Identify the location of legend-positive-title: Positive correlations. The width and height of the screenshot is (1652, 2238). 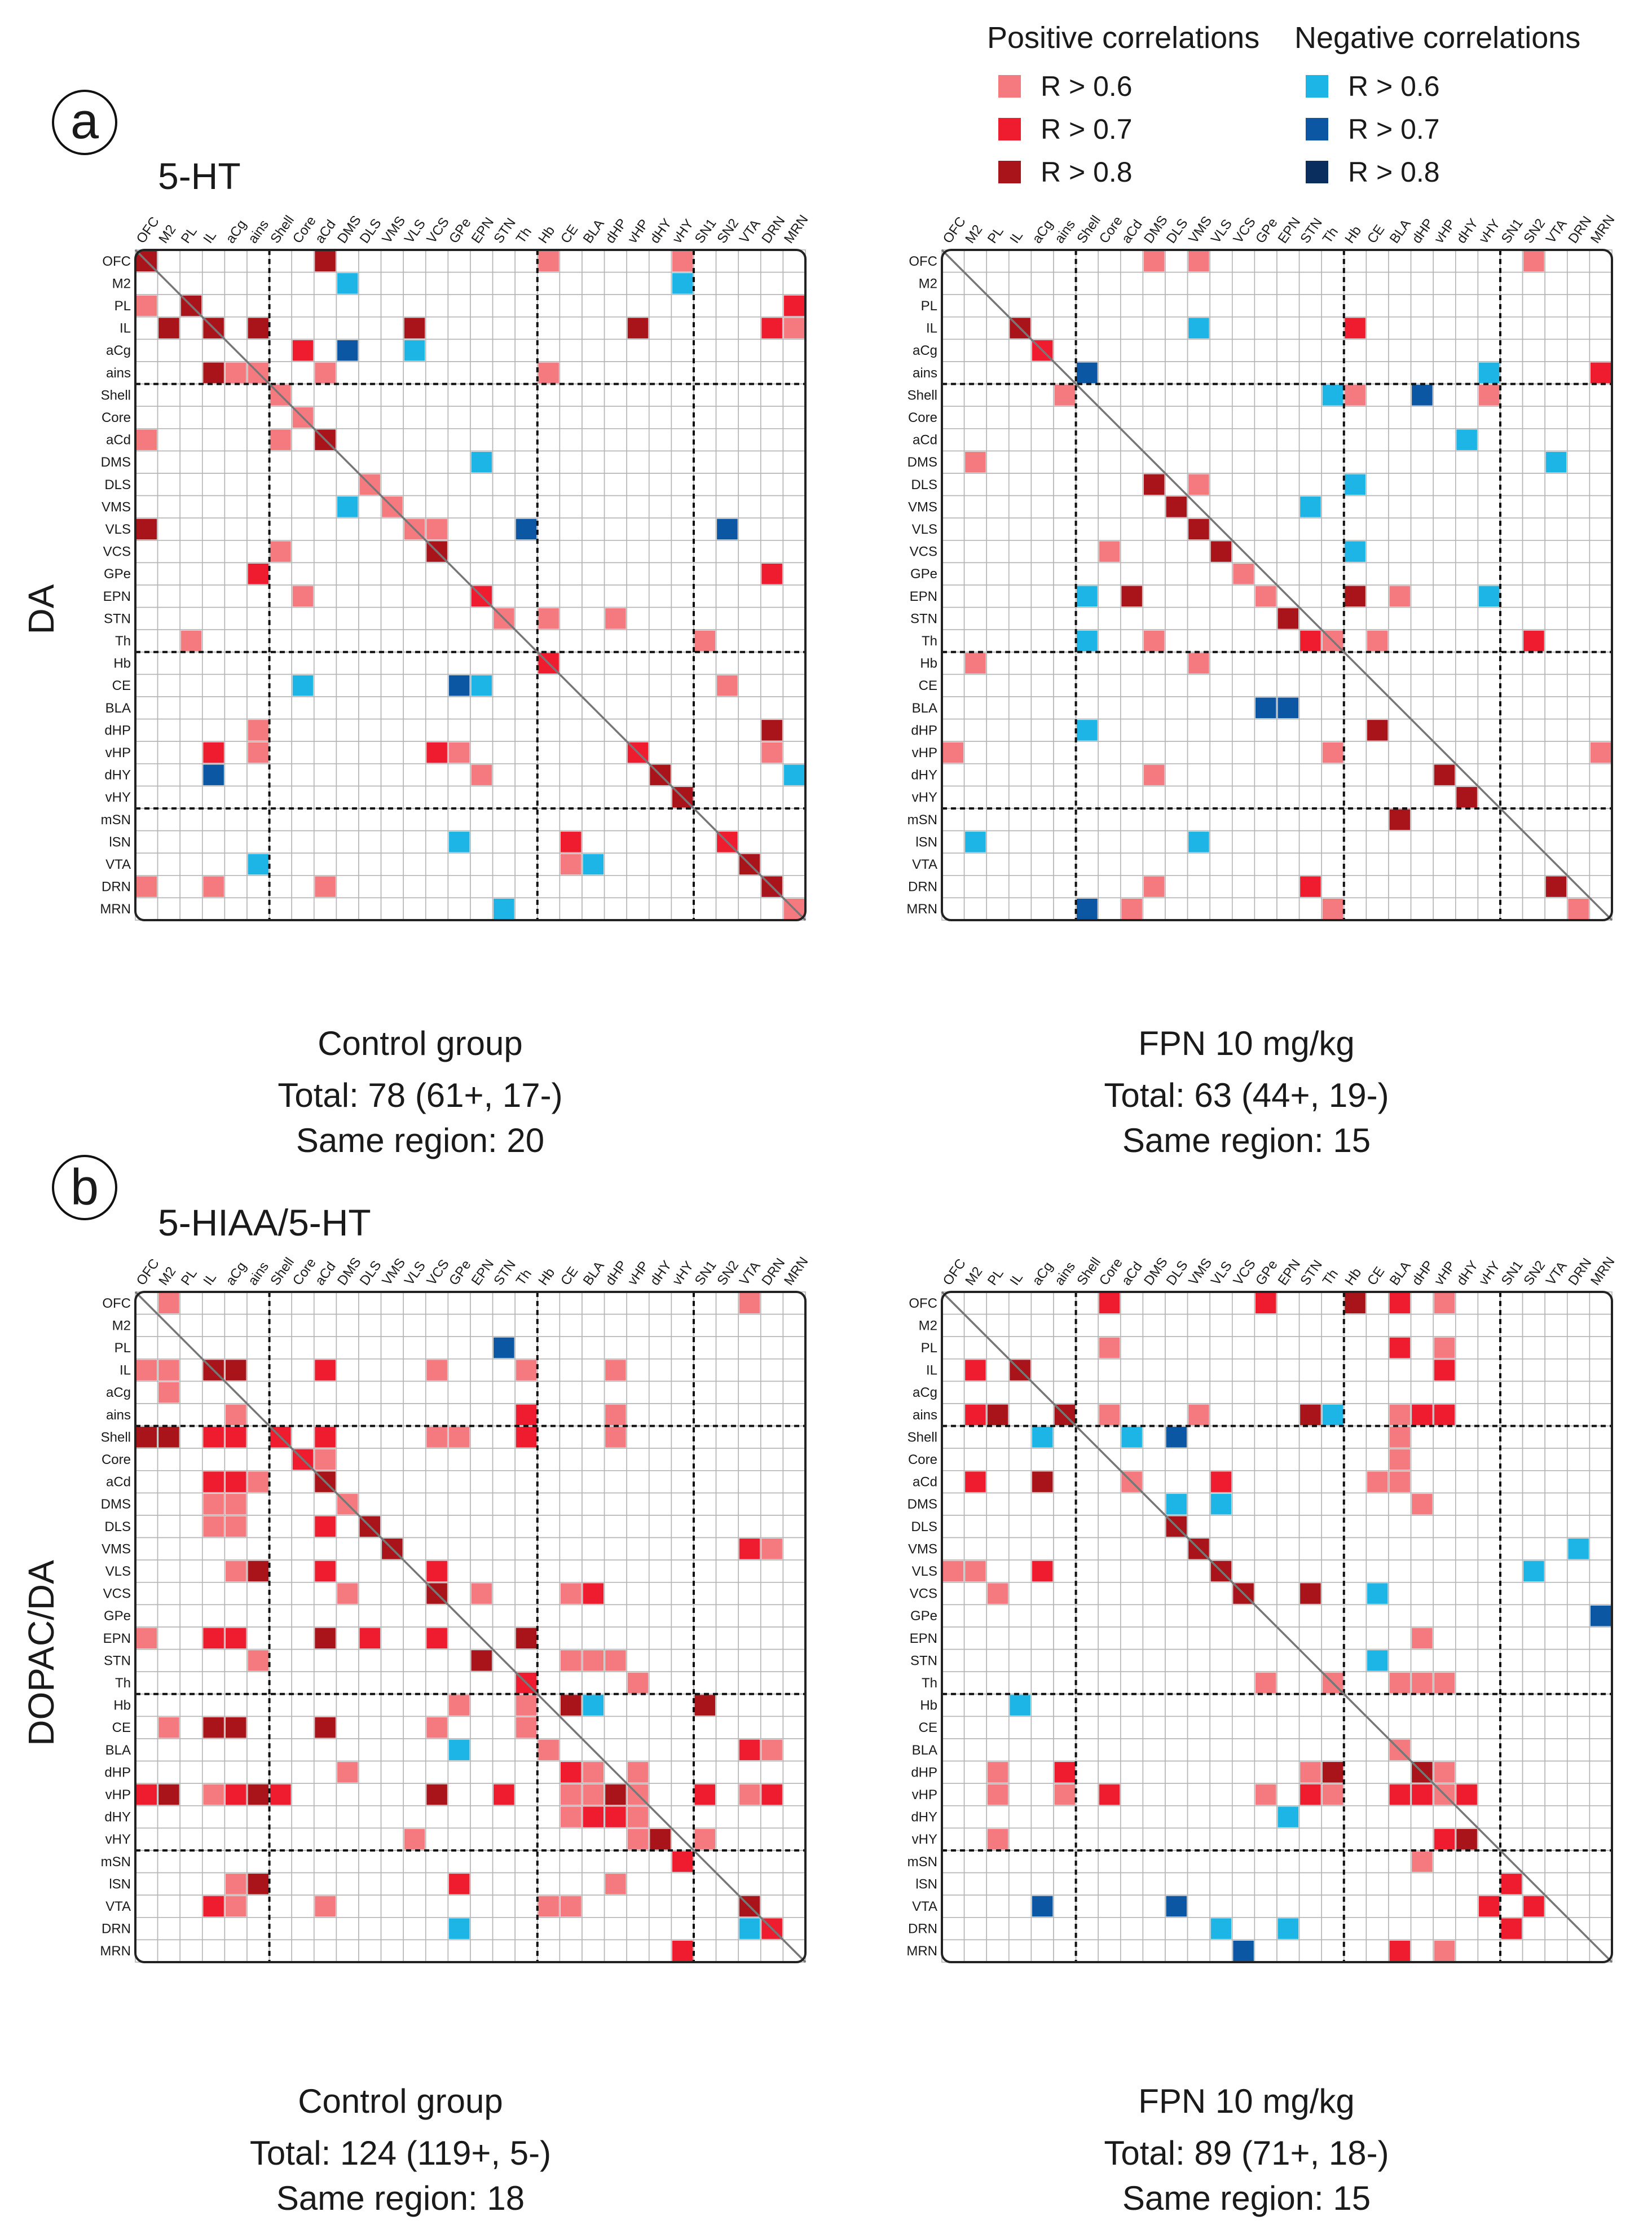
(1123, 38).